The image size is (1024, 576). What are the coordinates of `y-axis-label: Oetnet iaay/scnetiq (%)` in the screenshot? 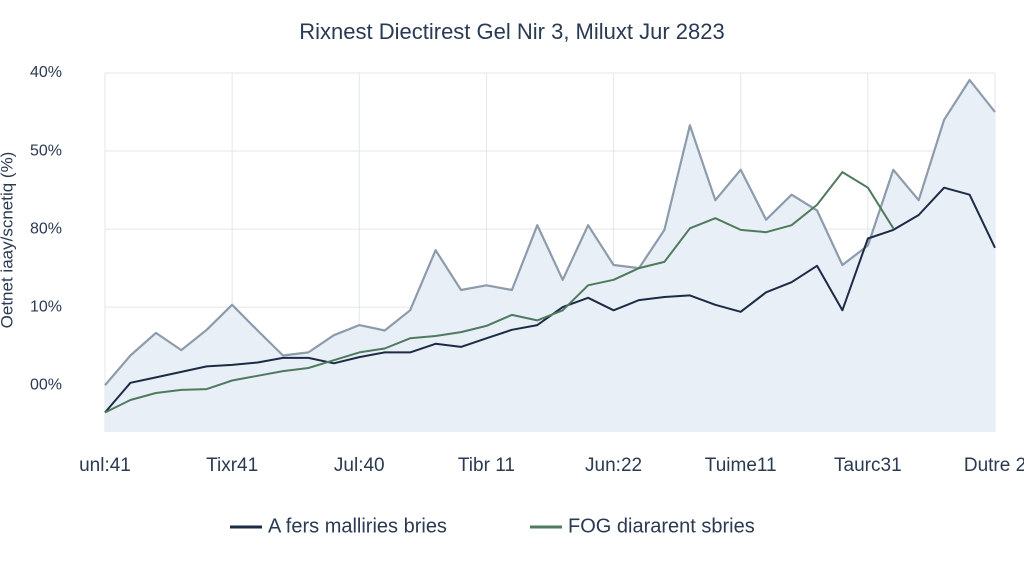 It's located at (8, 240).